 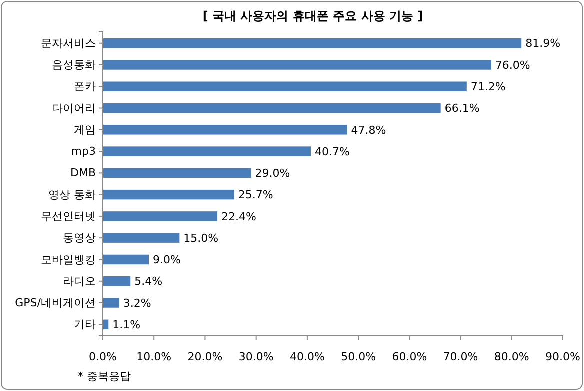 I want to click on y-tick-label: 동영상, so click(x=79, y=238).